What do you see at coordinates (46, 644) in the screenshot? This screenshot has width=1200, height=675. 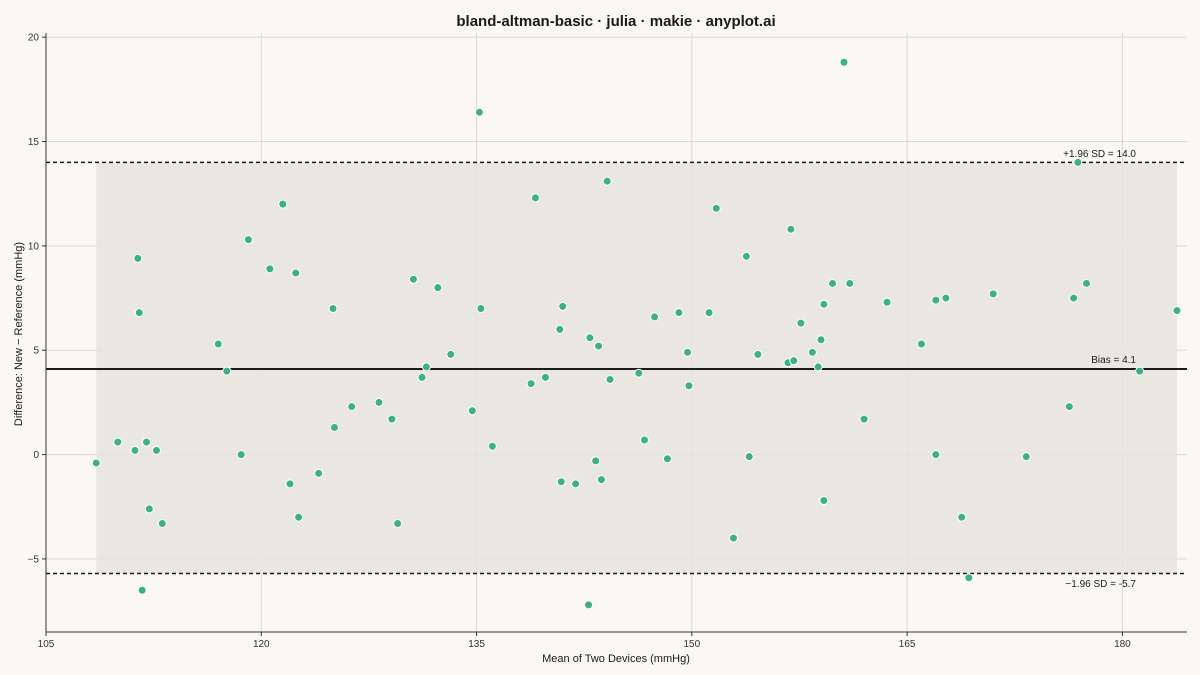 I see `x-tick-label: 105` at bounding box center [46, 644].